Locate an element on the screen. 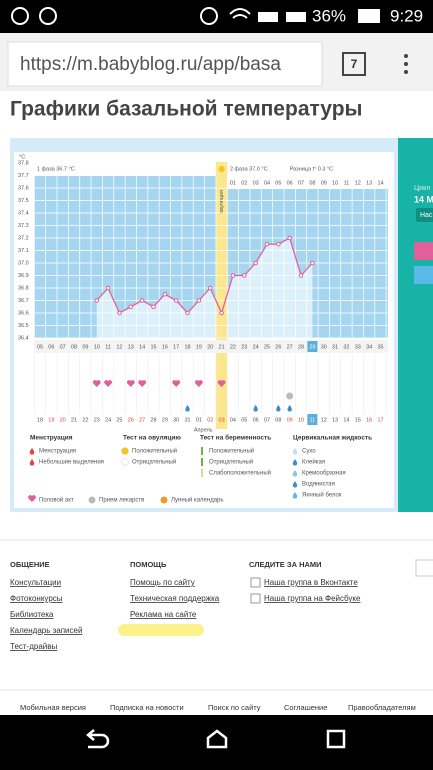 Image resolution: width=433 pixels, height=770 pixels. x-tick-label: 20 is located at coordinates (210, 347).